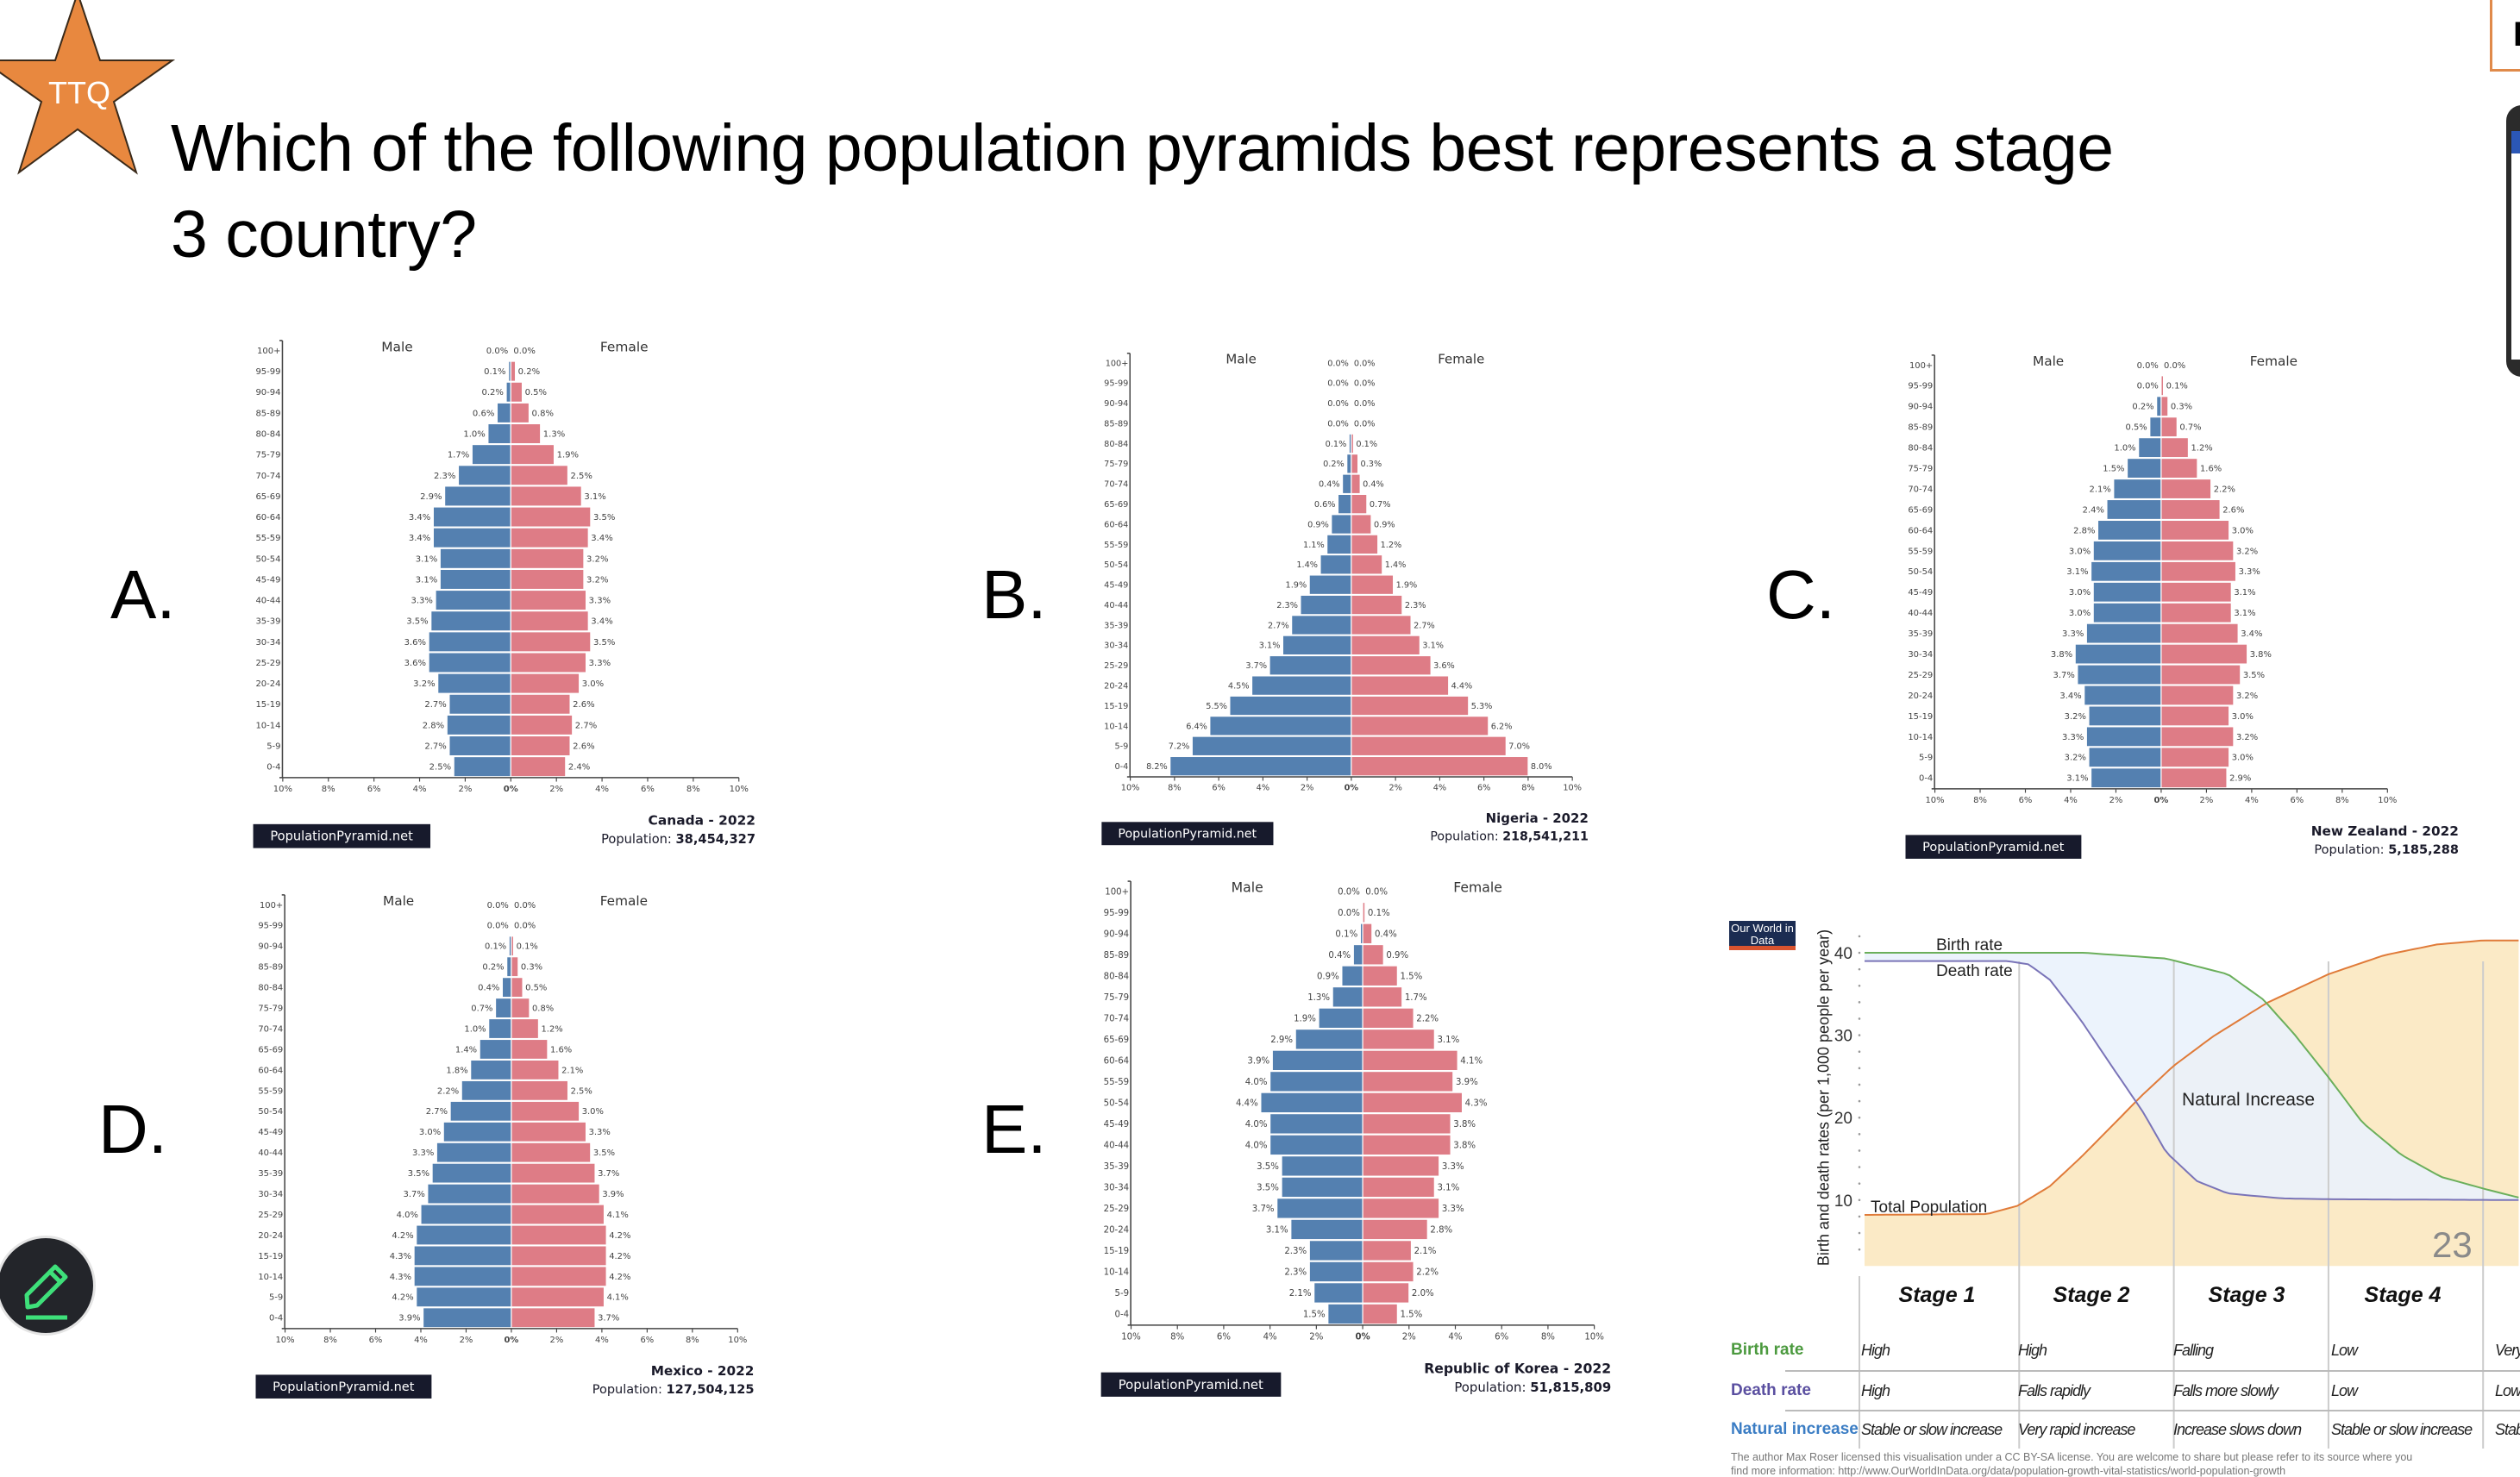 This screenshot has width=2520, height=1477. Describe the element at coordinates (422, 602) in the screenshot. I see `male-value-label: 3.3%` at that location.